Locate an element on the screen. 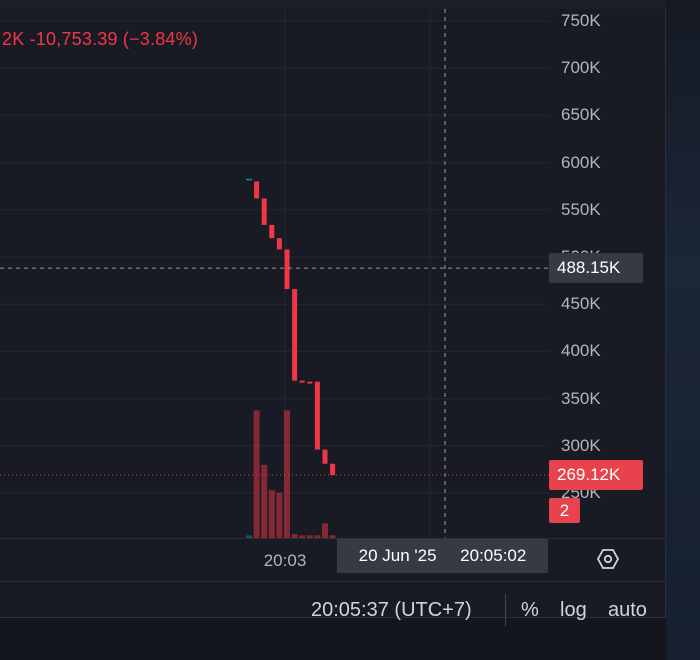  settings-hexagon-icon is located at coordinates (608, 559).